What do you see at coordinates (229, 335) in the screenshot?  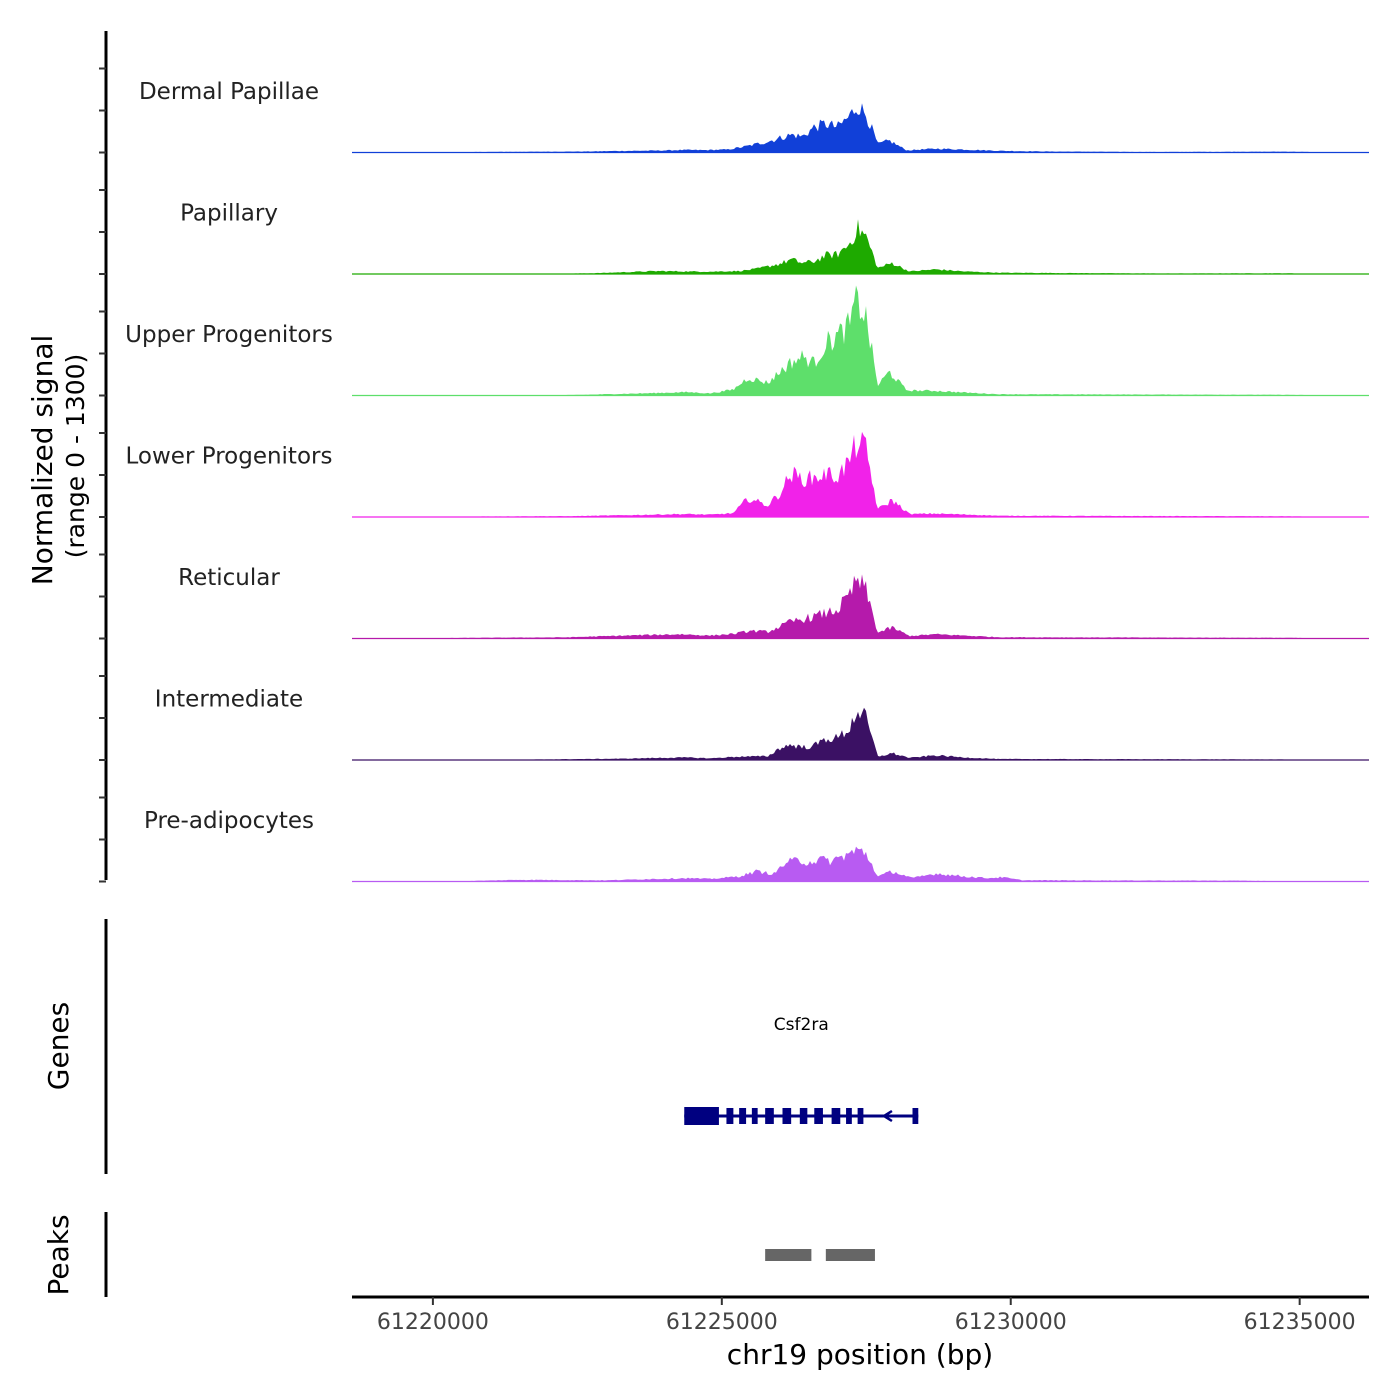 I see `track-label: Upper Progenitors` at bounding box center [229, 335].